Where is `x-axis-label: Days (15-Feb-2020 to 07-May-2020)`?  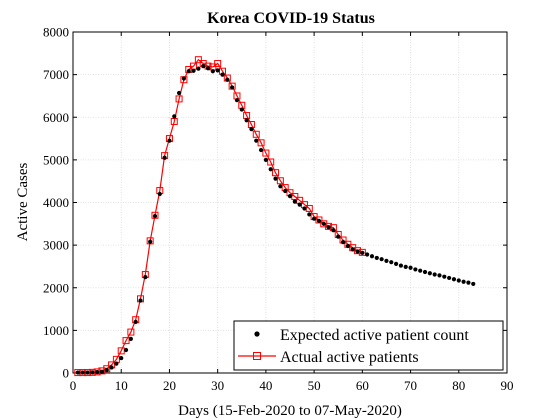 x-axis-label: Days (15-Feb-2020 to 07-May-2020) is located at coordinates (290, 411).